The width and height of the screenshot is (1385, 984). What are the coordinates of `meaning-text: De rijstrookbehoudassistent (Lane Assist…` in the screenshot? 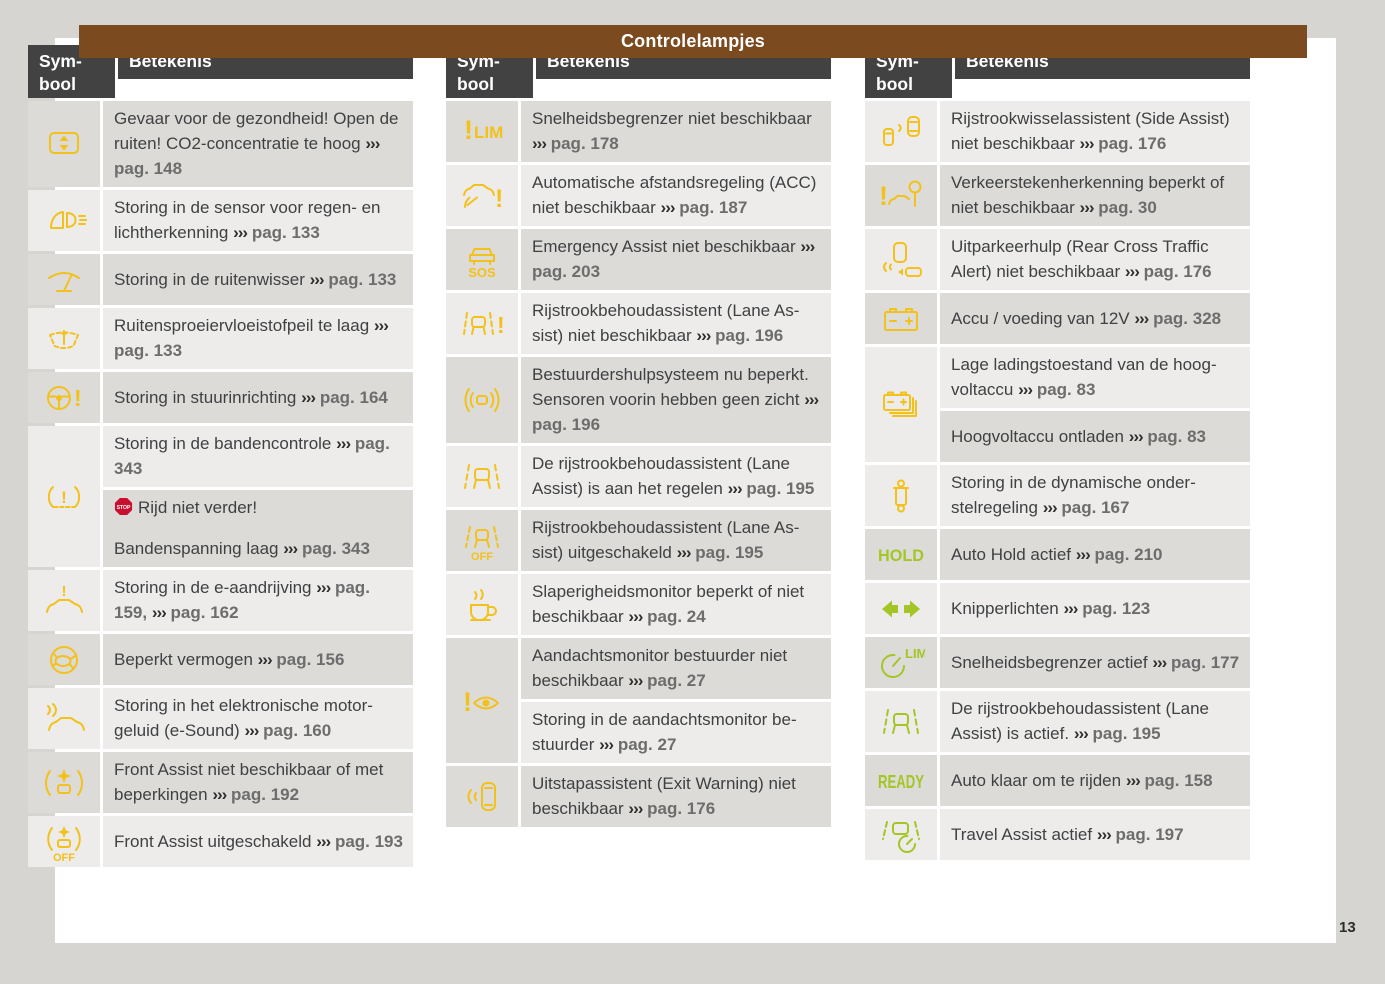 It's located at (676, 476).